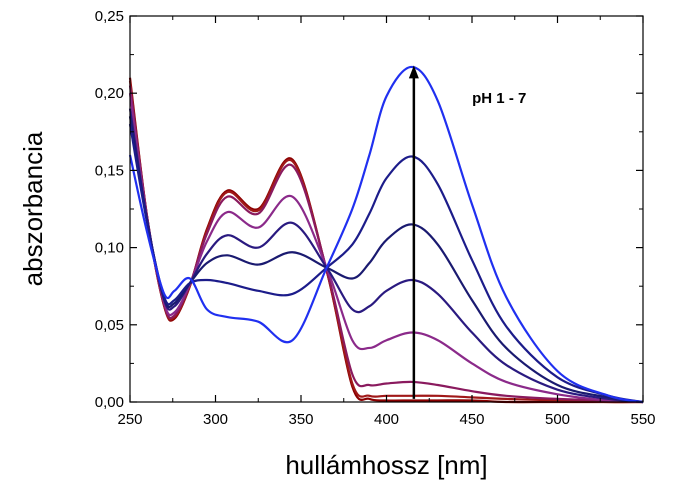 The height and width of the screenshot is (485, 674). I want to click on y-tick-label: 0,15, so click(109, 170).